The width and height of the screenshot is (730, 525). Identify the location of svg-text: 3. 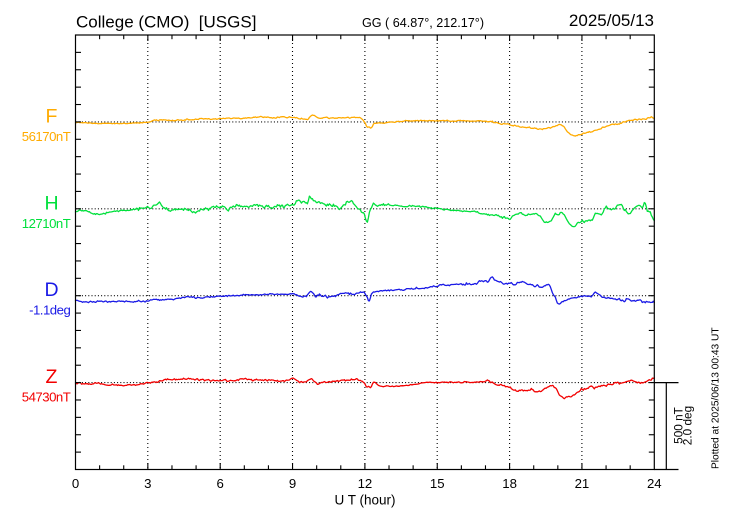
(147, 483).